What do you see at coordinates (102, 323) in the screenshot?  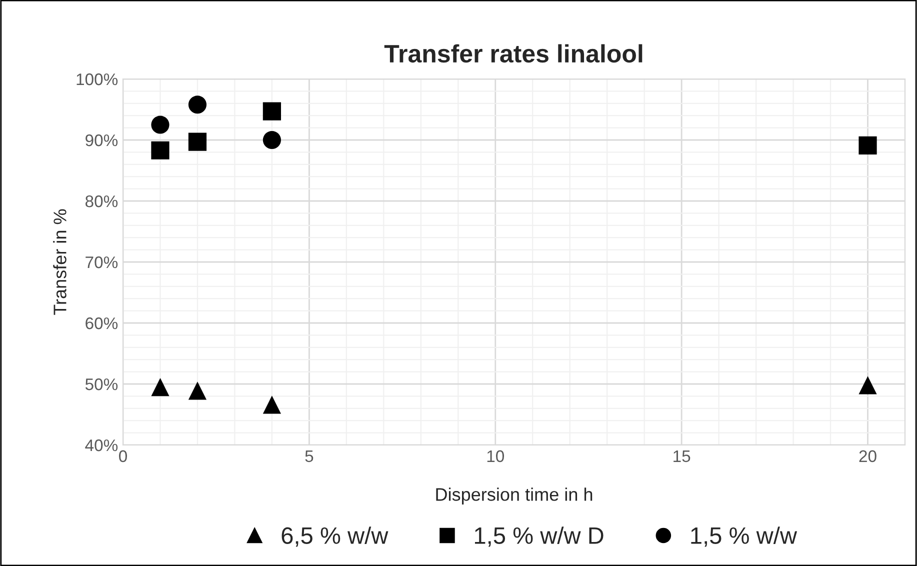 I see `y-tick-label: 60%` at bounding box center [102, 323].